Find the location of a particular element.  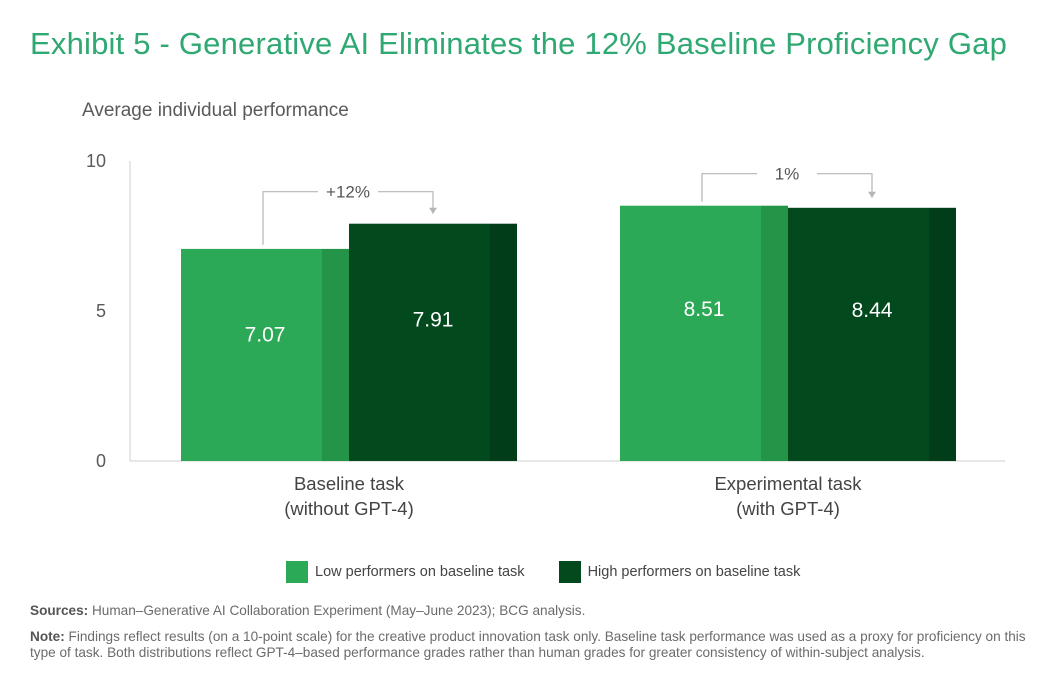

category-label-1-0: Experimental task is located at coordinates (788, 483).